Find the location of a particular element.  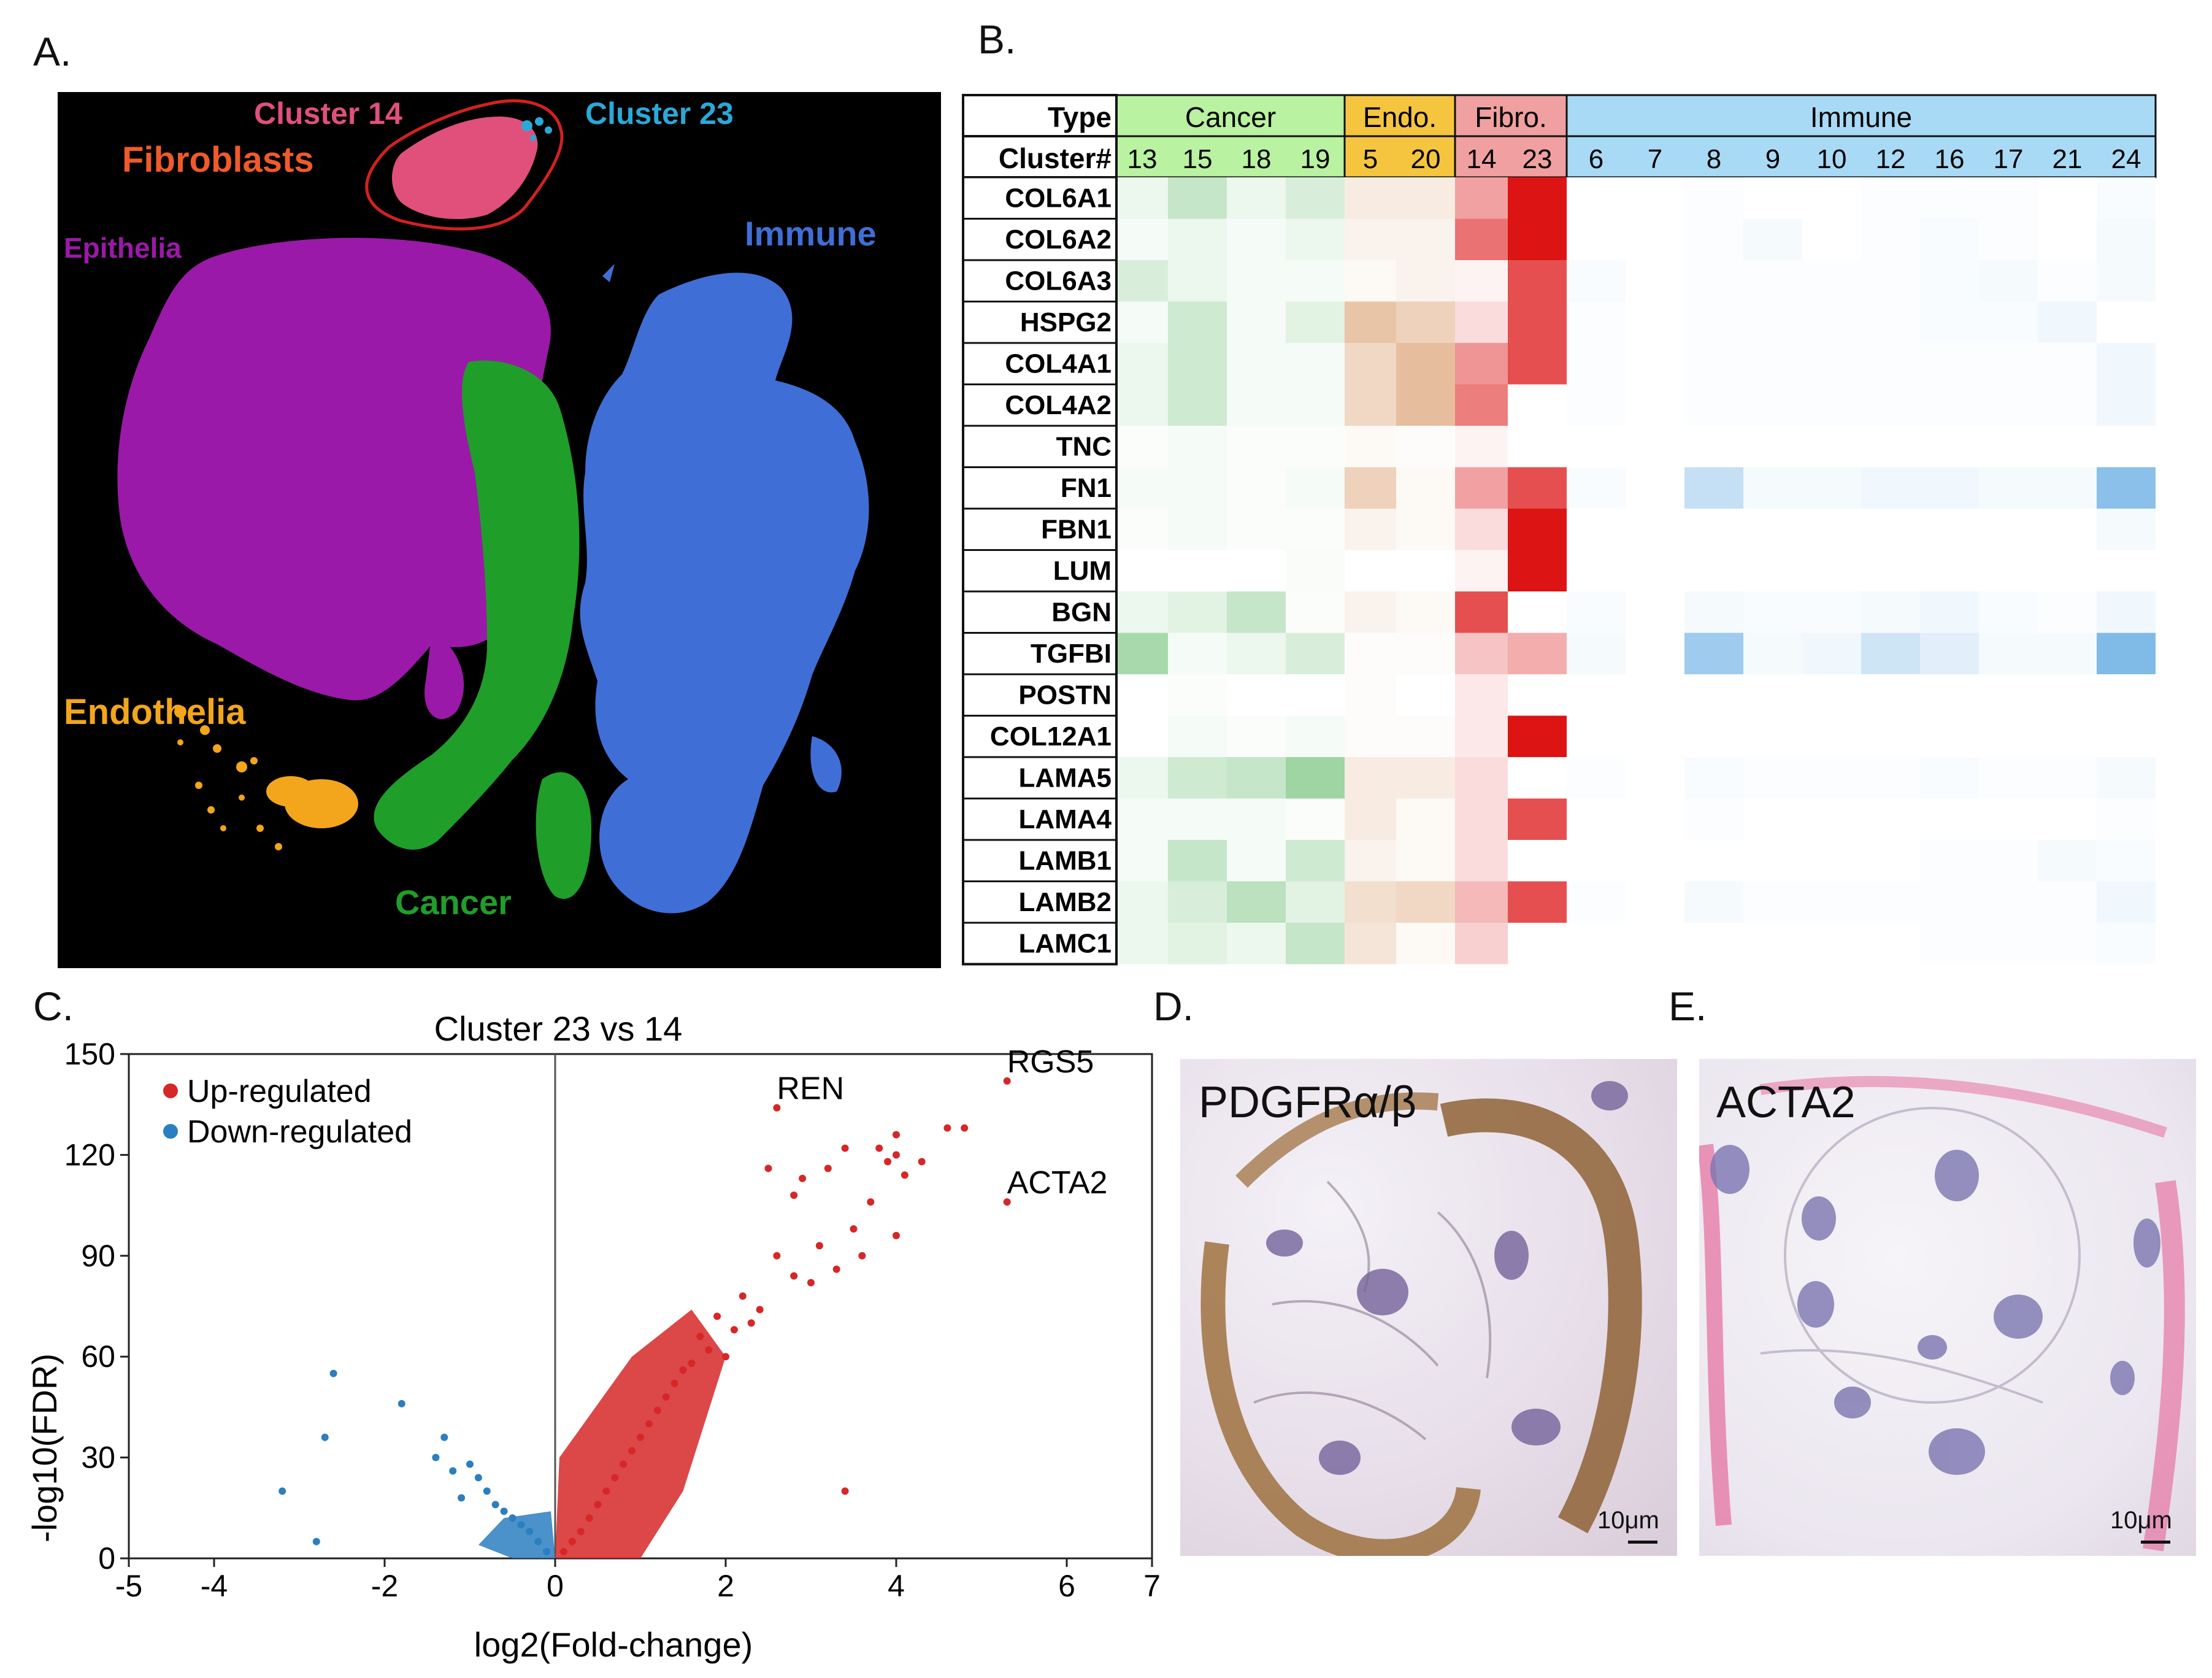

legend-down-label: Down-regulated is located at coordinates (299, 1132).